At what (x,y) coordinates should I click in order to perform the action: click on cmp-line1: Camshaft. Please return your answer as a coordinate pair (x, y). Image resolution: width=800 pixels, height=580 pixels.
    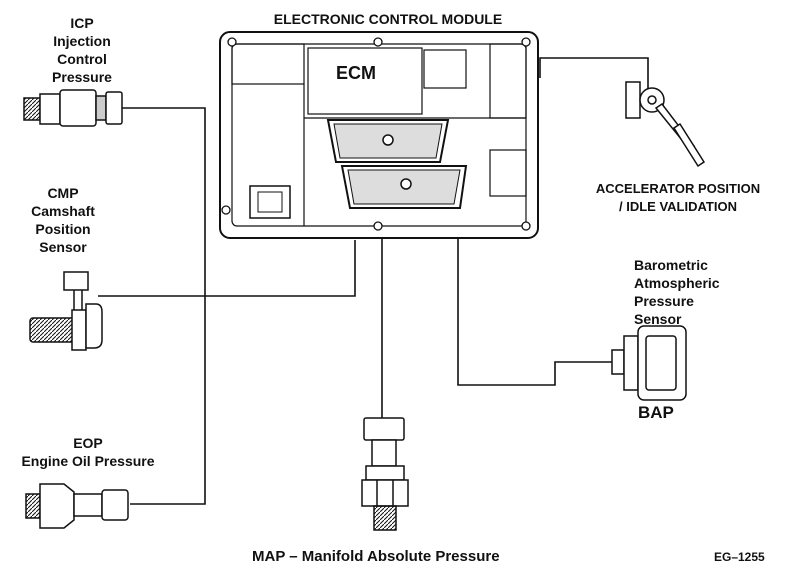
    Looking at the image, I should click on (63, 211).